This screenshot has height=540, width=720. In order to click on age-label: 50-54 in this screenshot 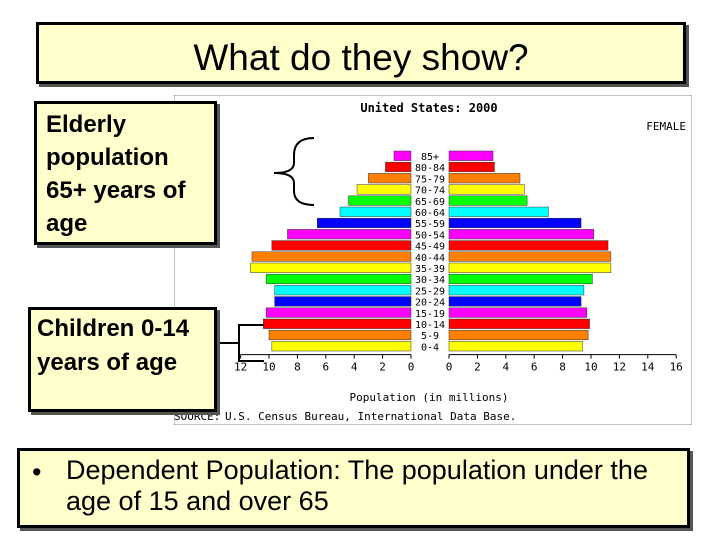, I will do `click(430, 235)`.